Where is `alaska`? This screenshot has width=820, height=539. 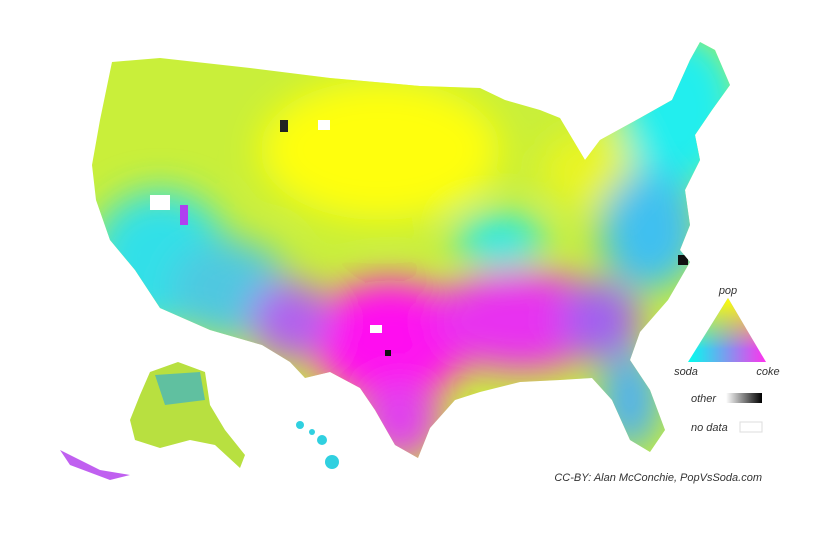
alaska is located at coordinates (152, 421).